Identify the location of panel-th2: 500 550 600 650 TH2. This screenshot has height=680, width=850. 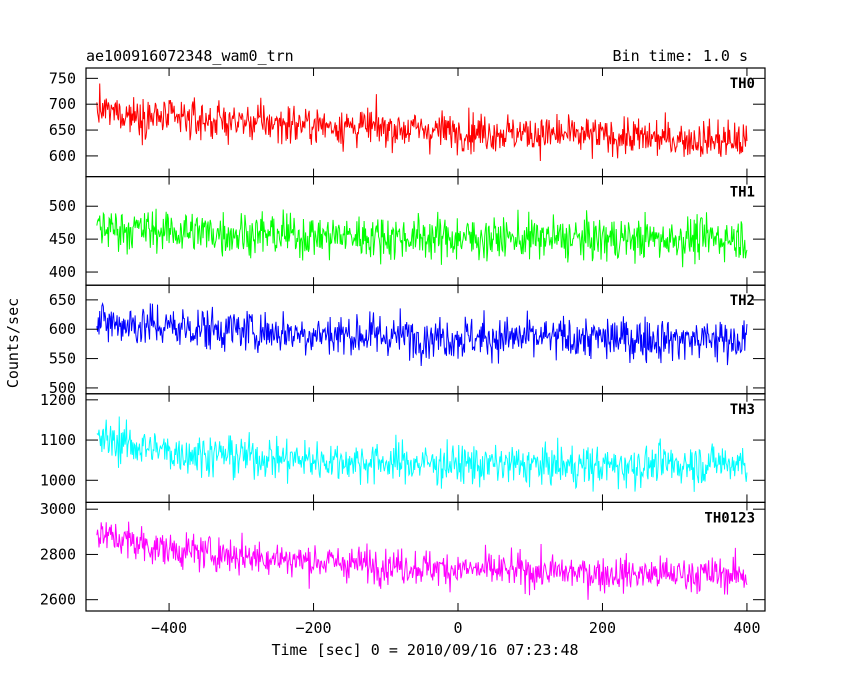
(407, 340).